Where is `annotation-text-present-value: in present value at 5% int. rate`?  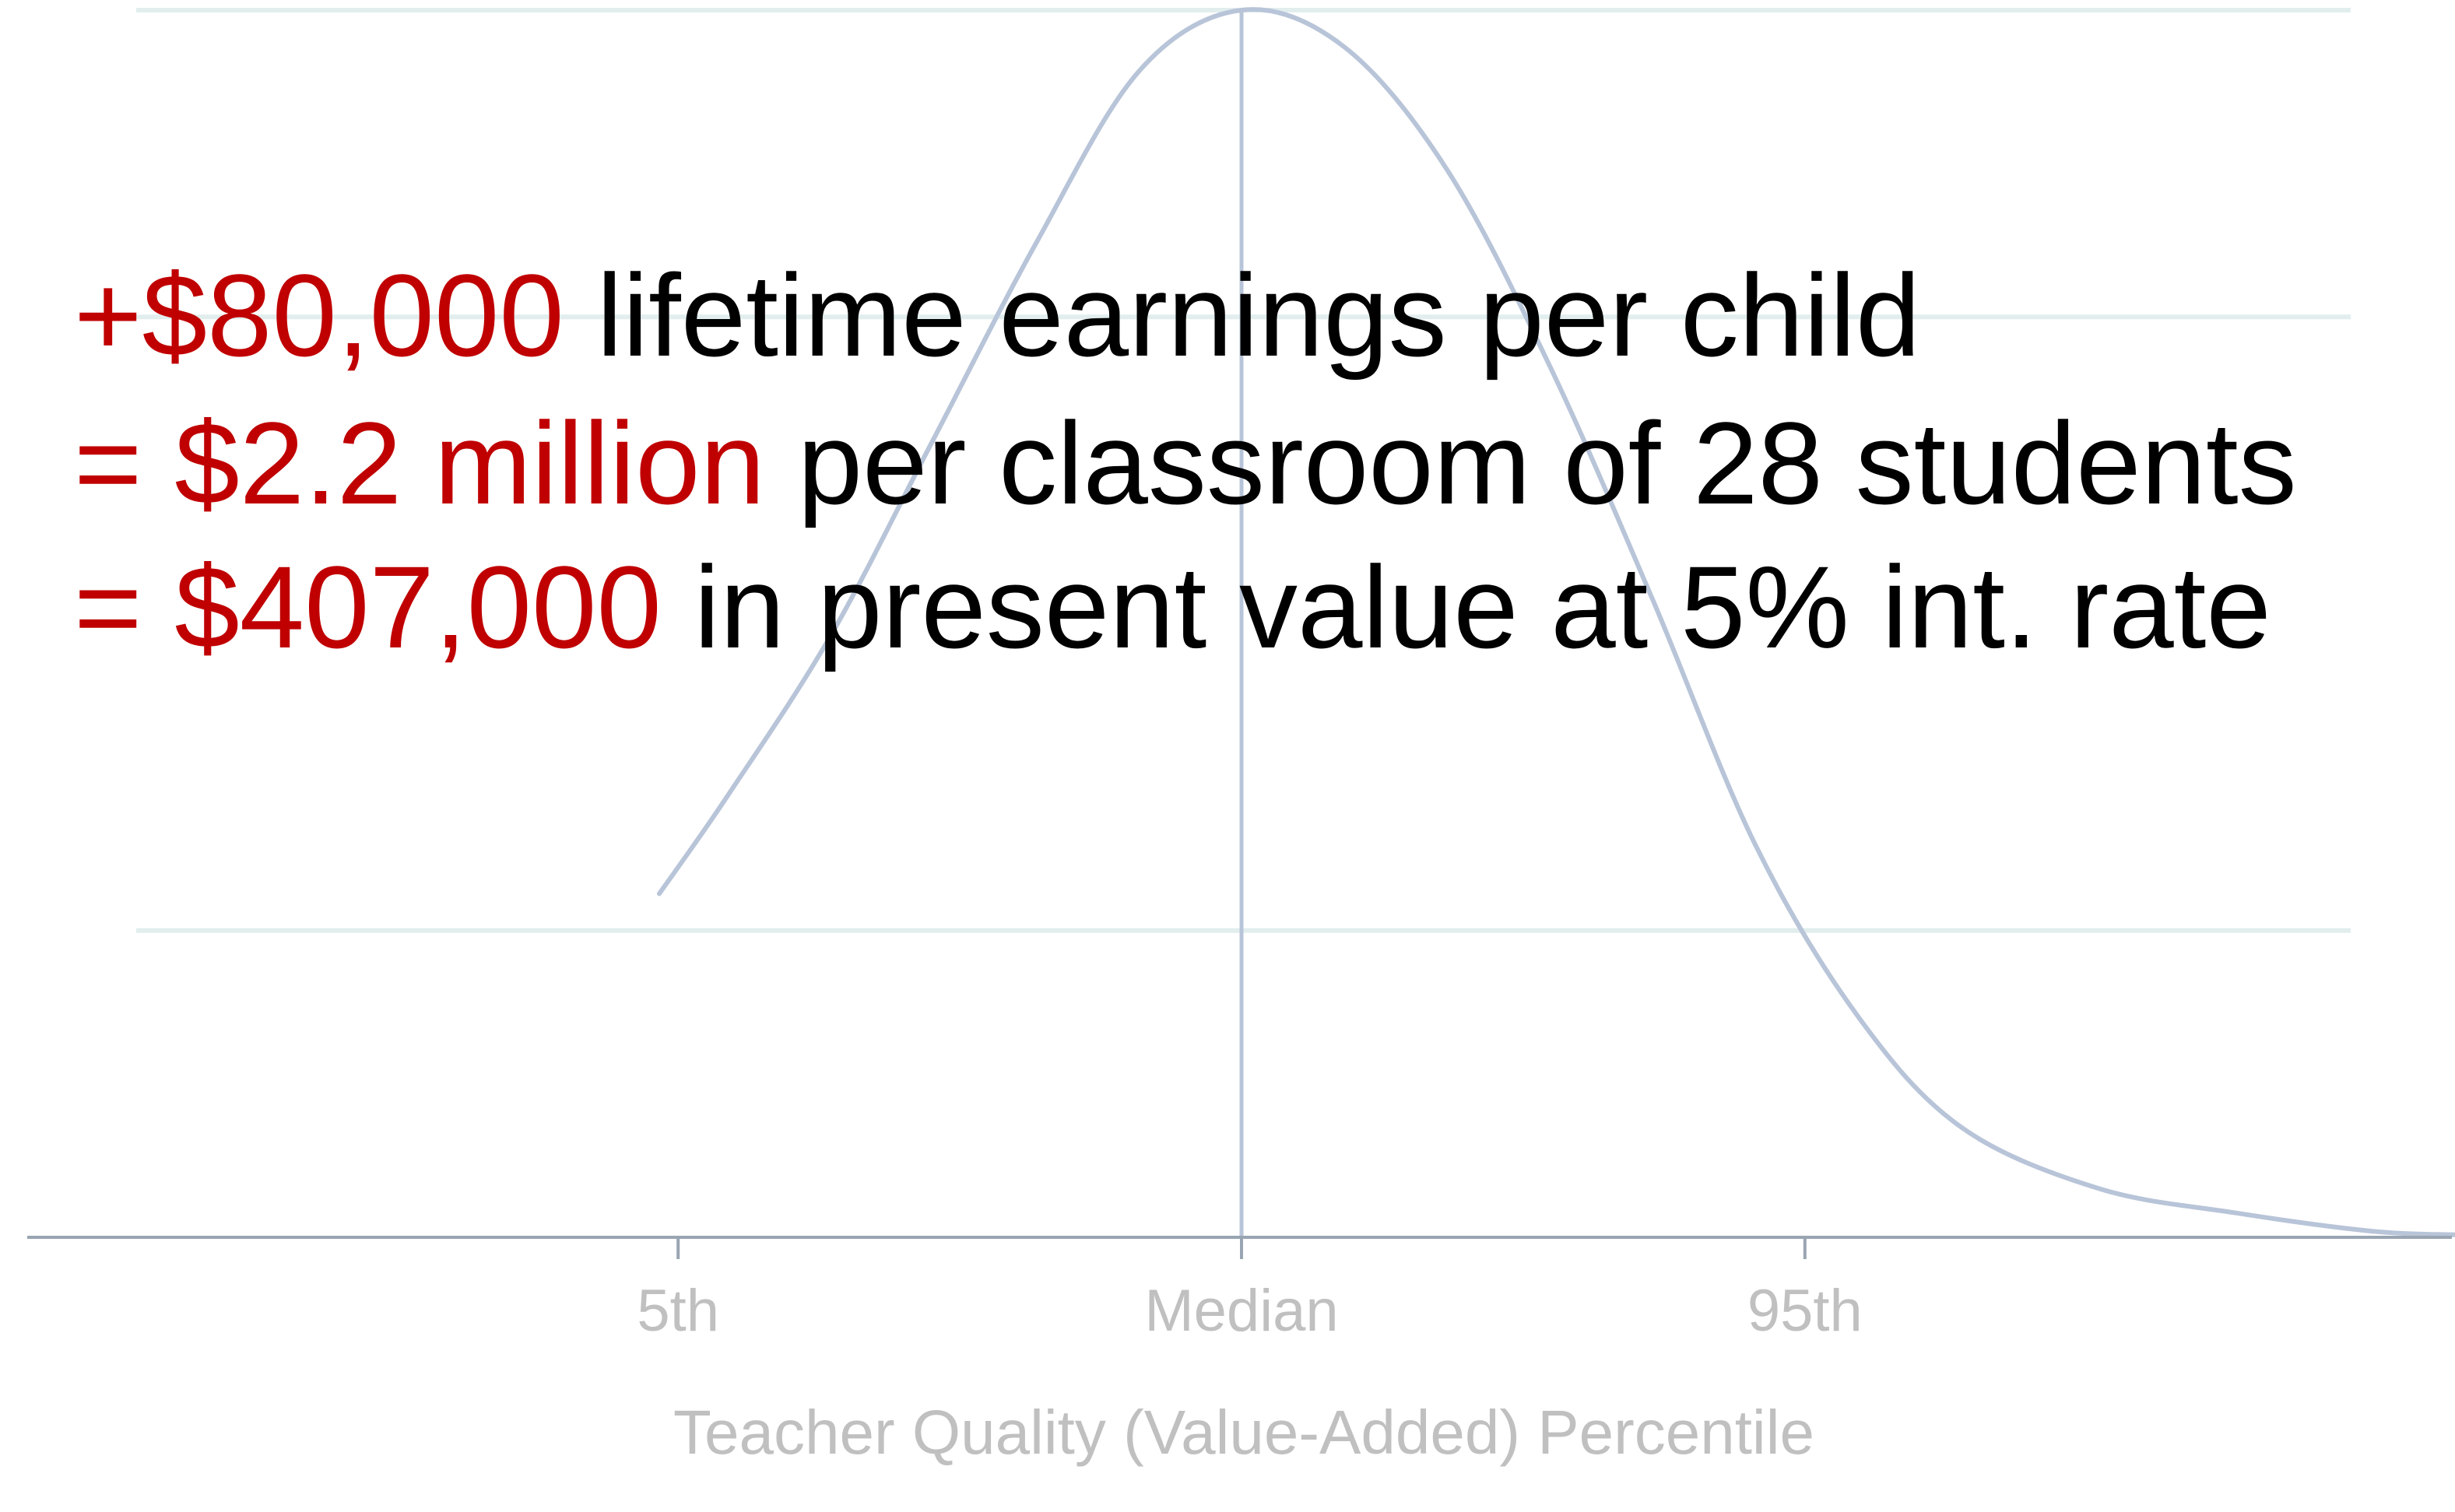 annotation-text-present-value: in present value at 5% int. rate is located at coordinates (1466, 607).